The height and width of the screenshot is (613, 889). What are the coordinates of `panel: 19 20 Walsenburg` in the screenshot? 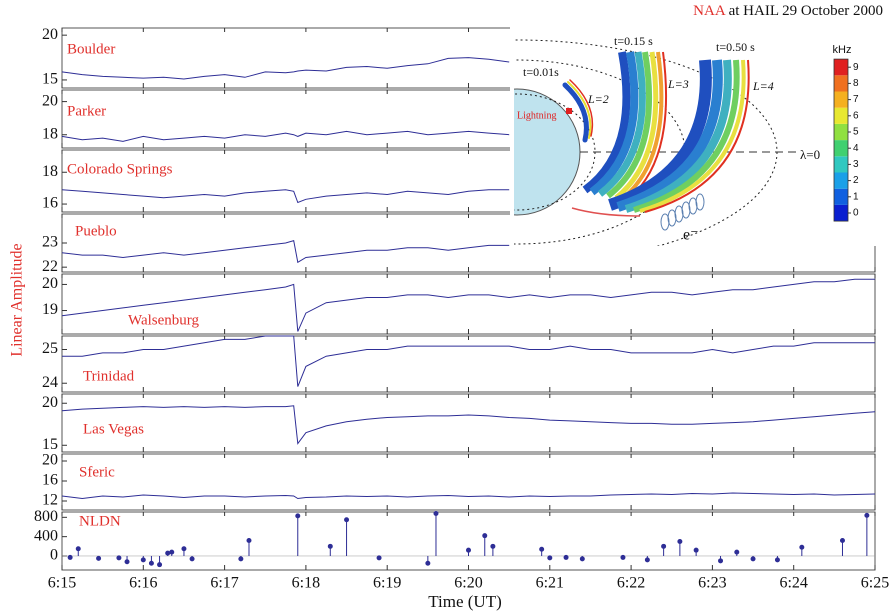 It's located at (459, 304).